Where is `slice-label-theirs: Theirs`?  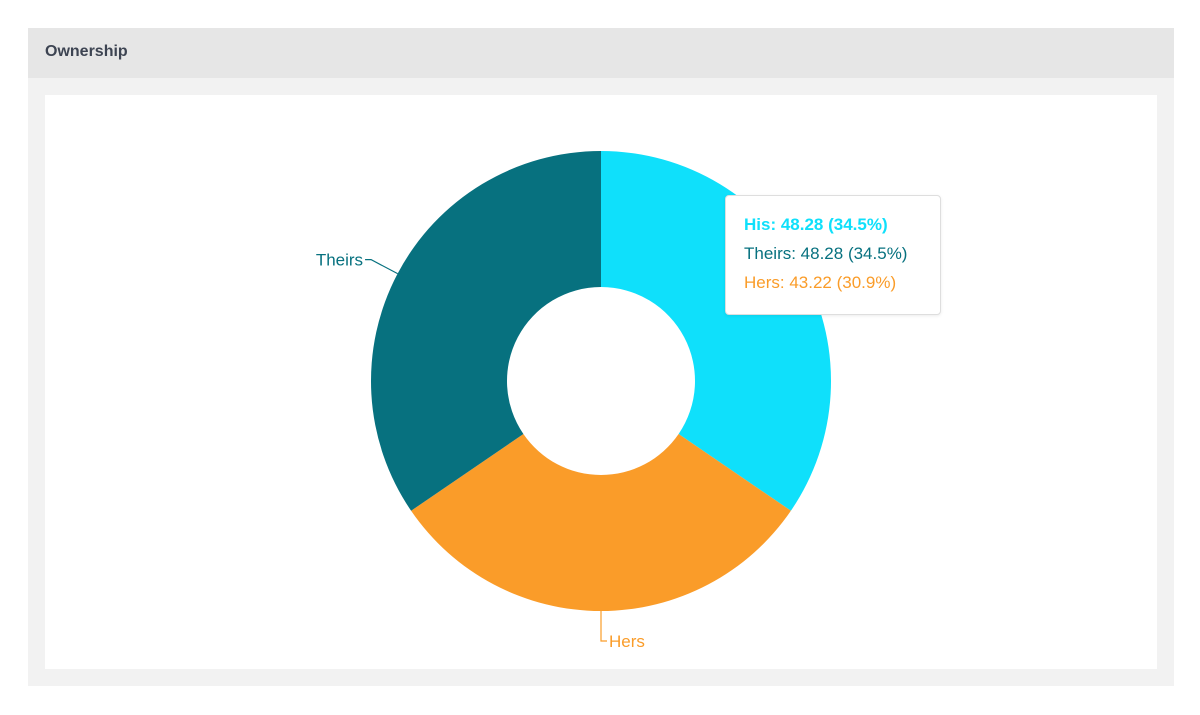 slice-label-theirs: Theirs is located at coordinates (339, 260).